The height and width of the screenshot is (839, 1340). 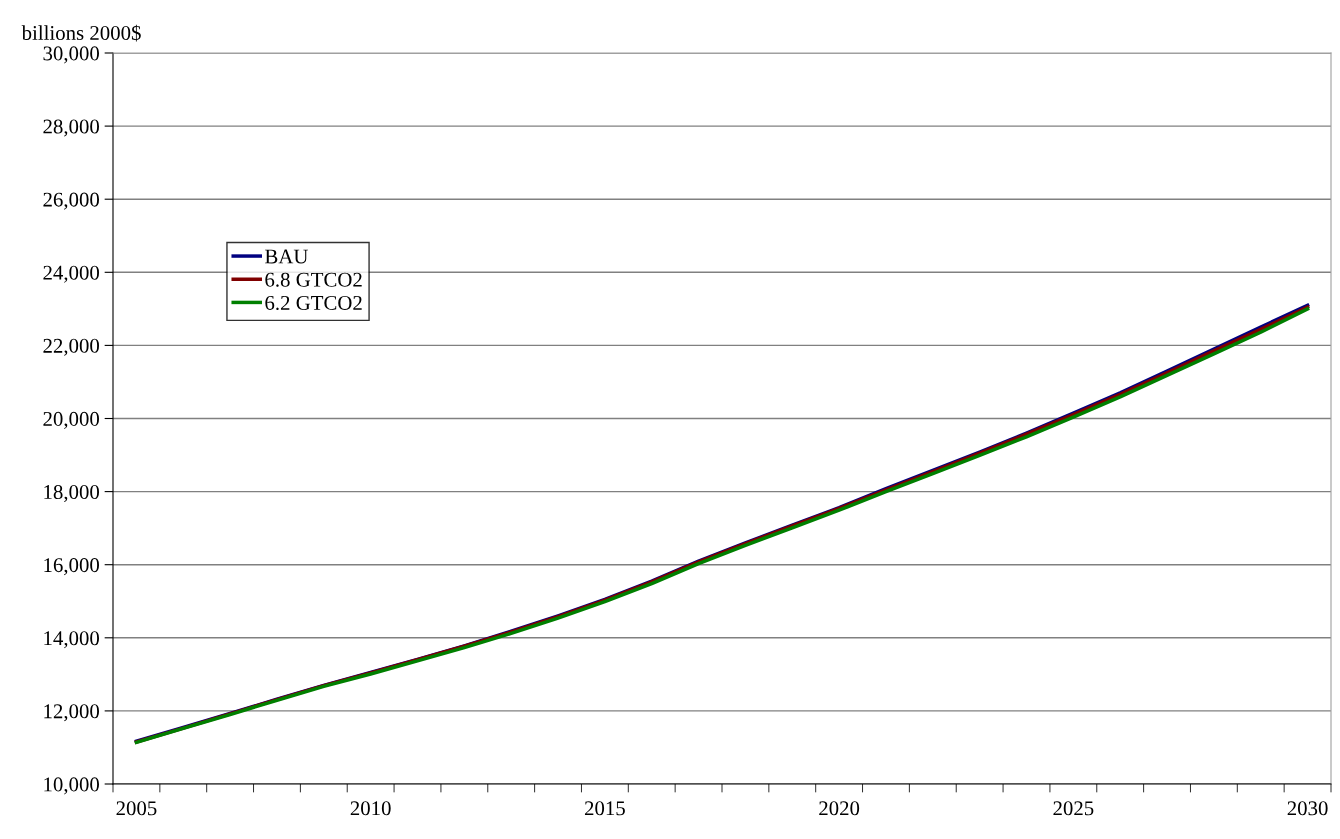 What do you see at coordinates (313, 303) in the screenshot?
I see `legend-label: 6.2 GTCO2` at bounding box center [313, 303].